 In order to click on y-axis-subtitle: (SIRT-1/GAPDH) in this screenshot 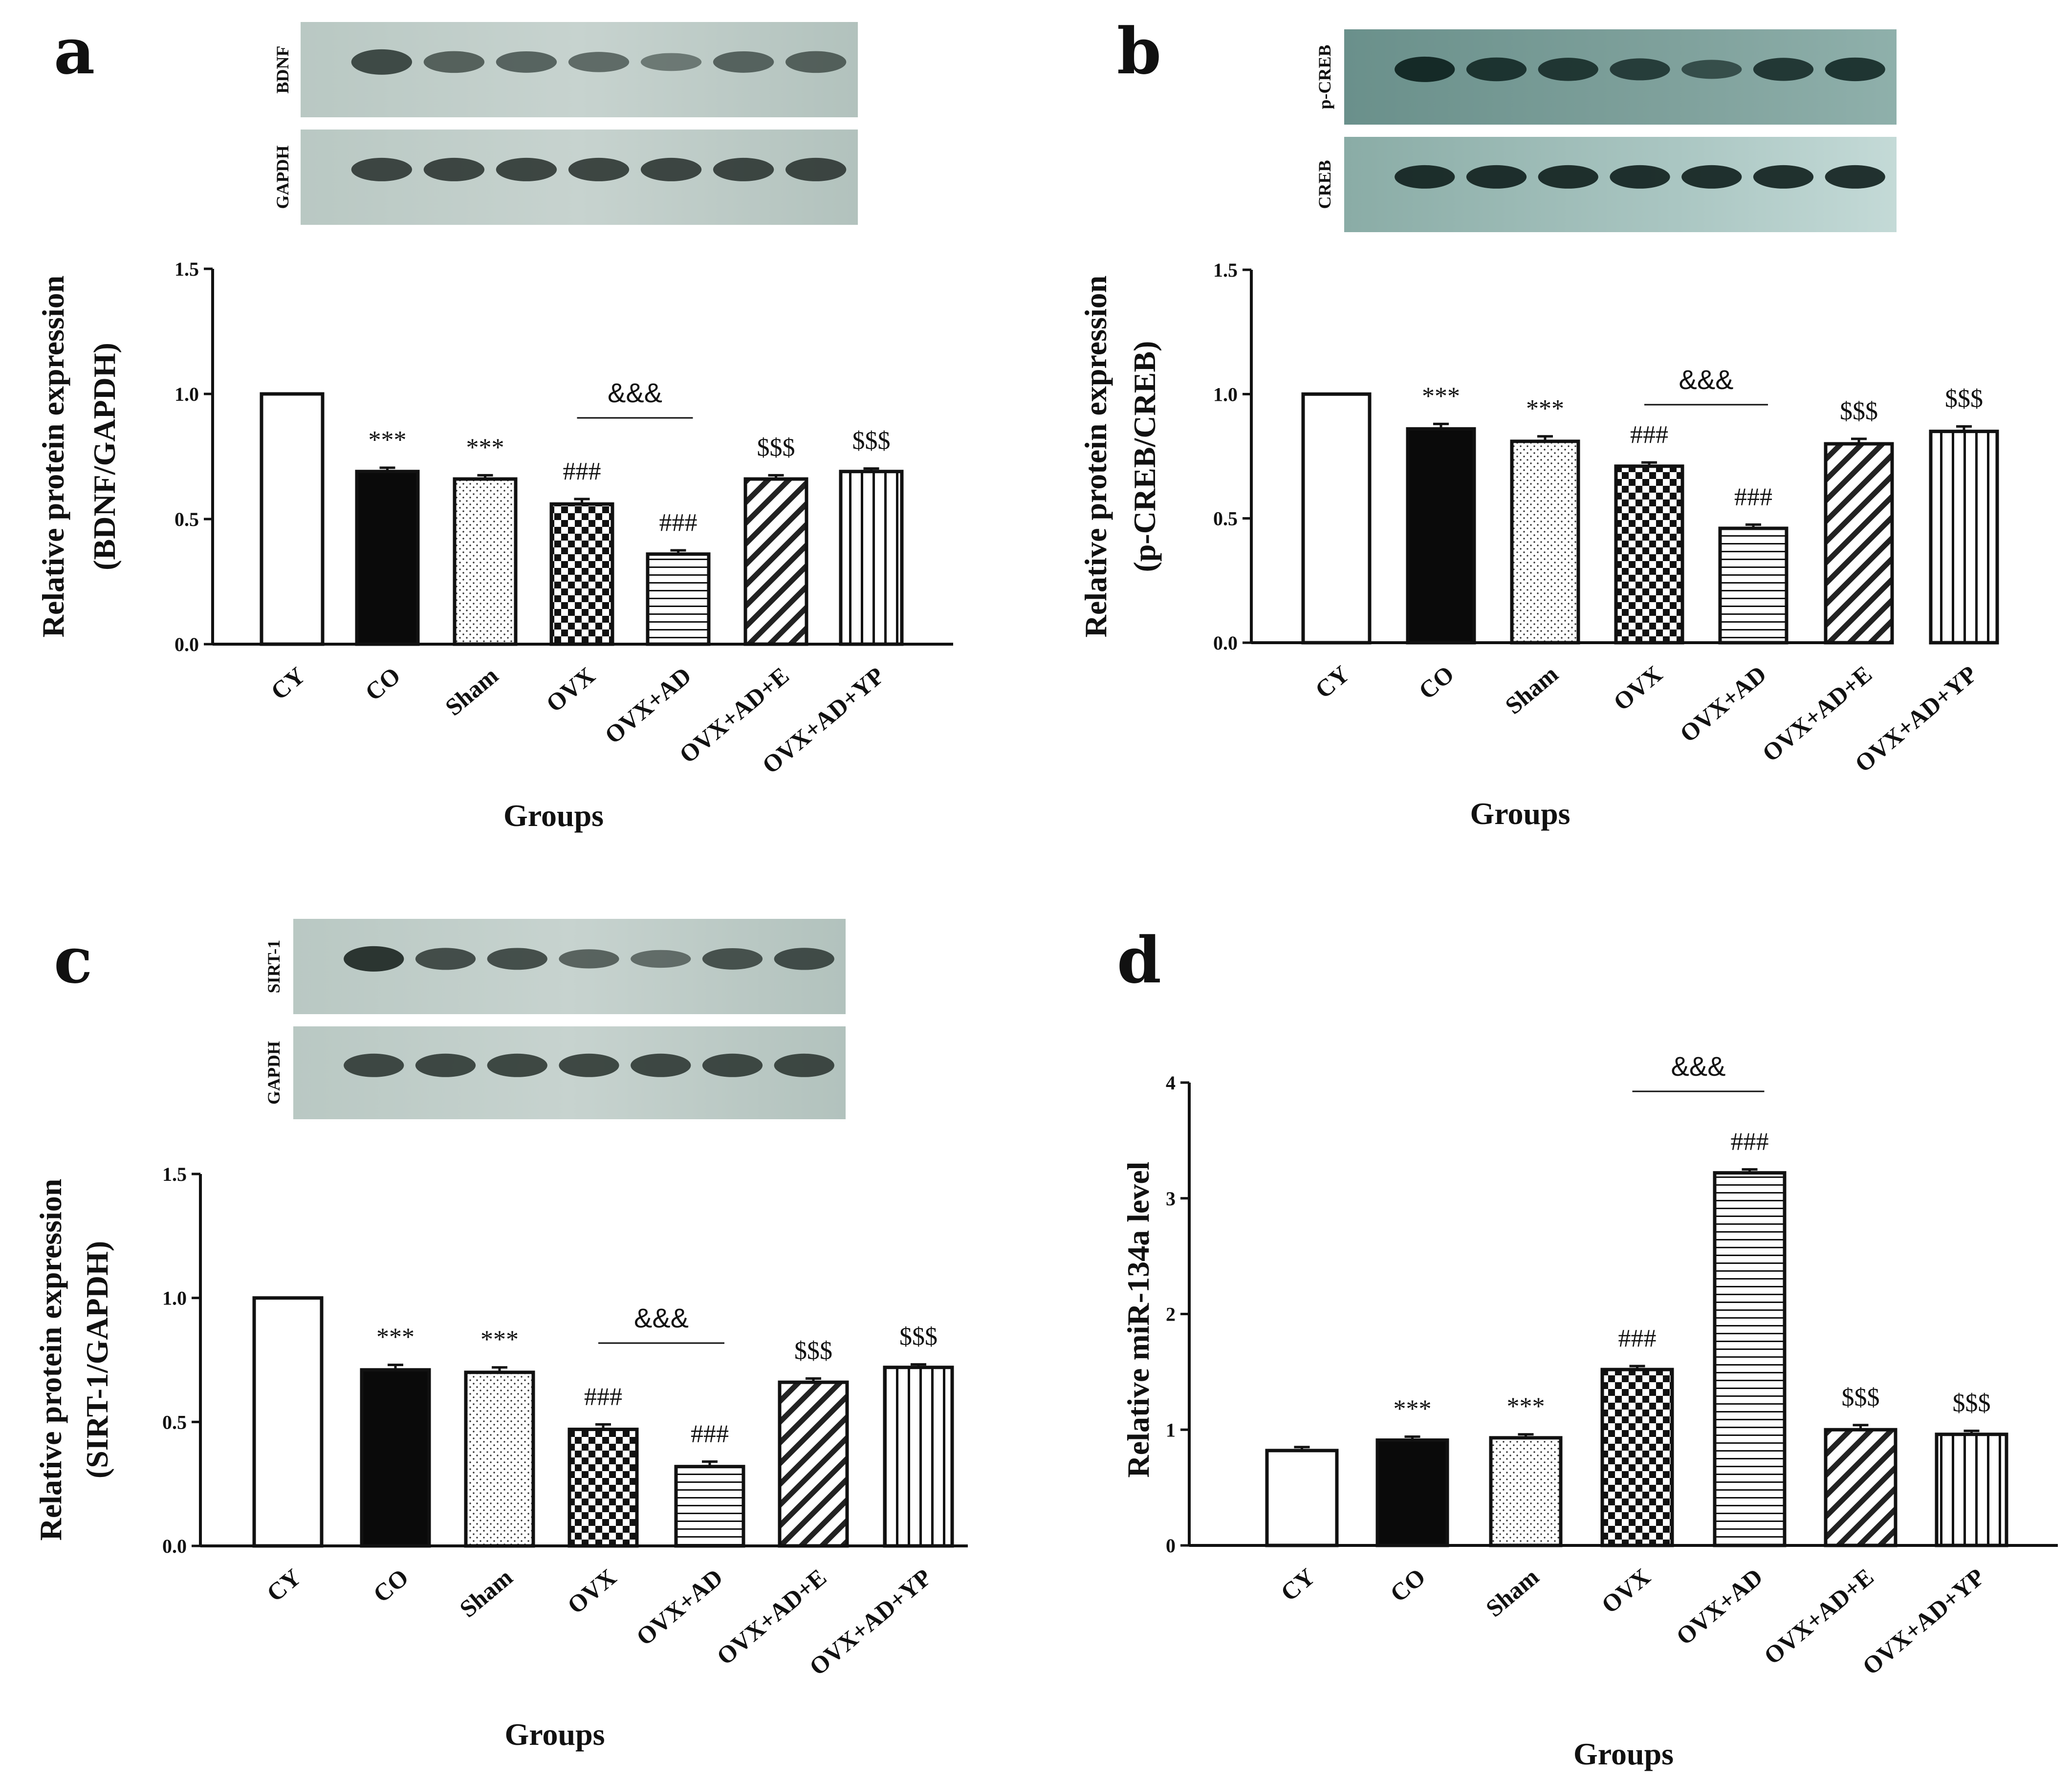, I will do `click(97, 1360)`.